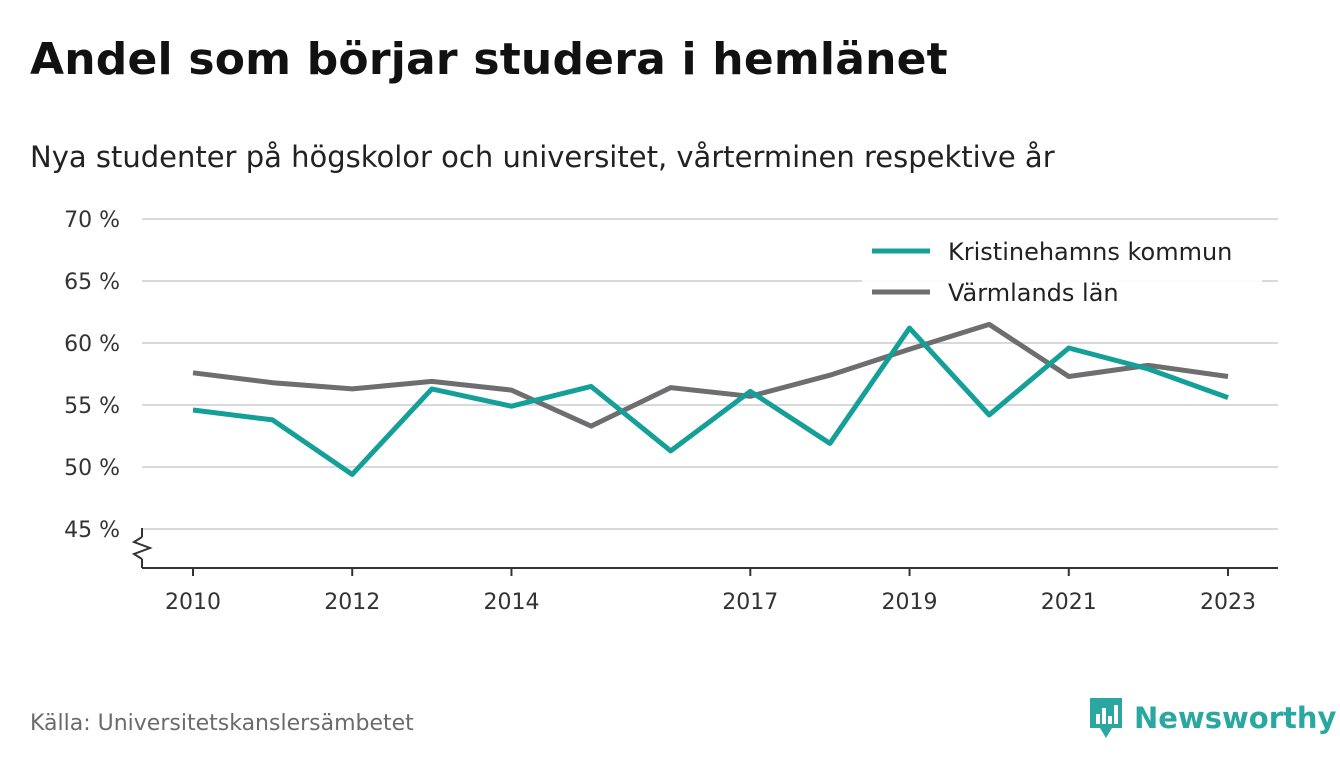 The width and height of the screenshot is (1340, 771). I want to click on y-tick-label: 55 %, so click(92, 406).